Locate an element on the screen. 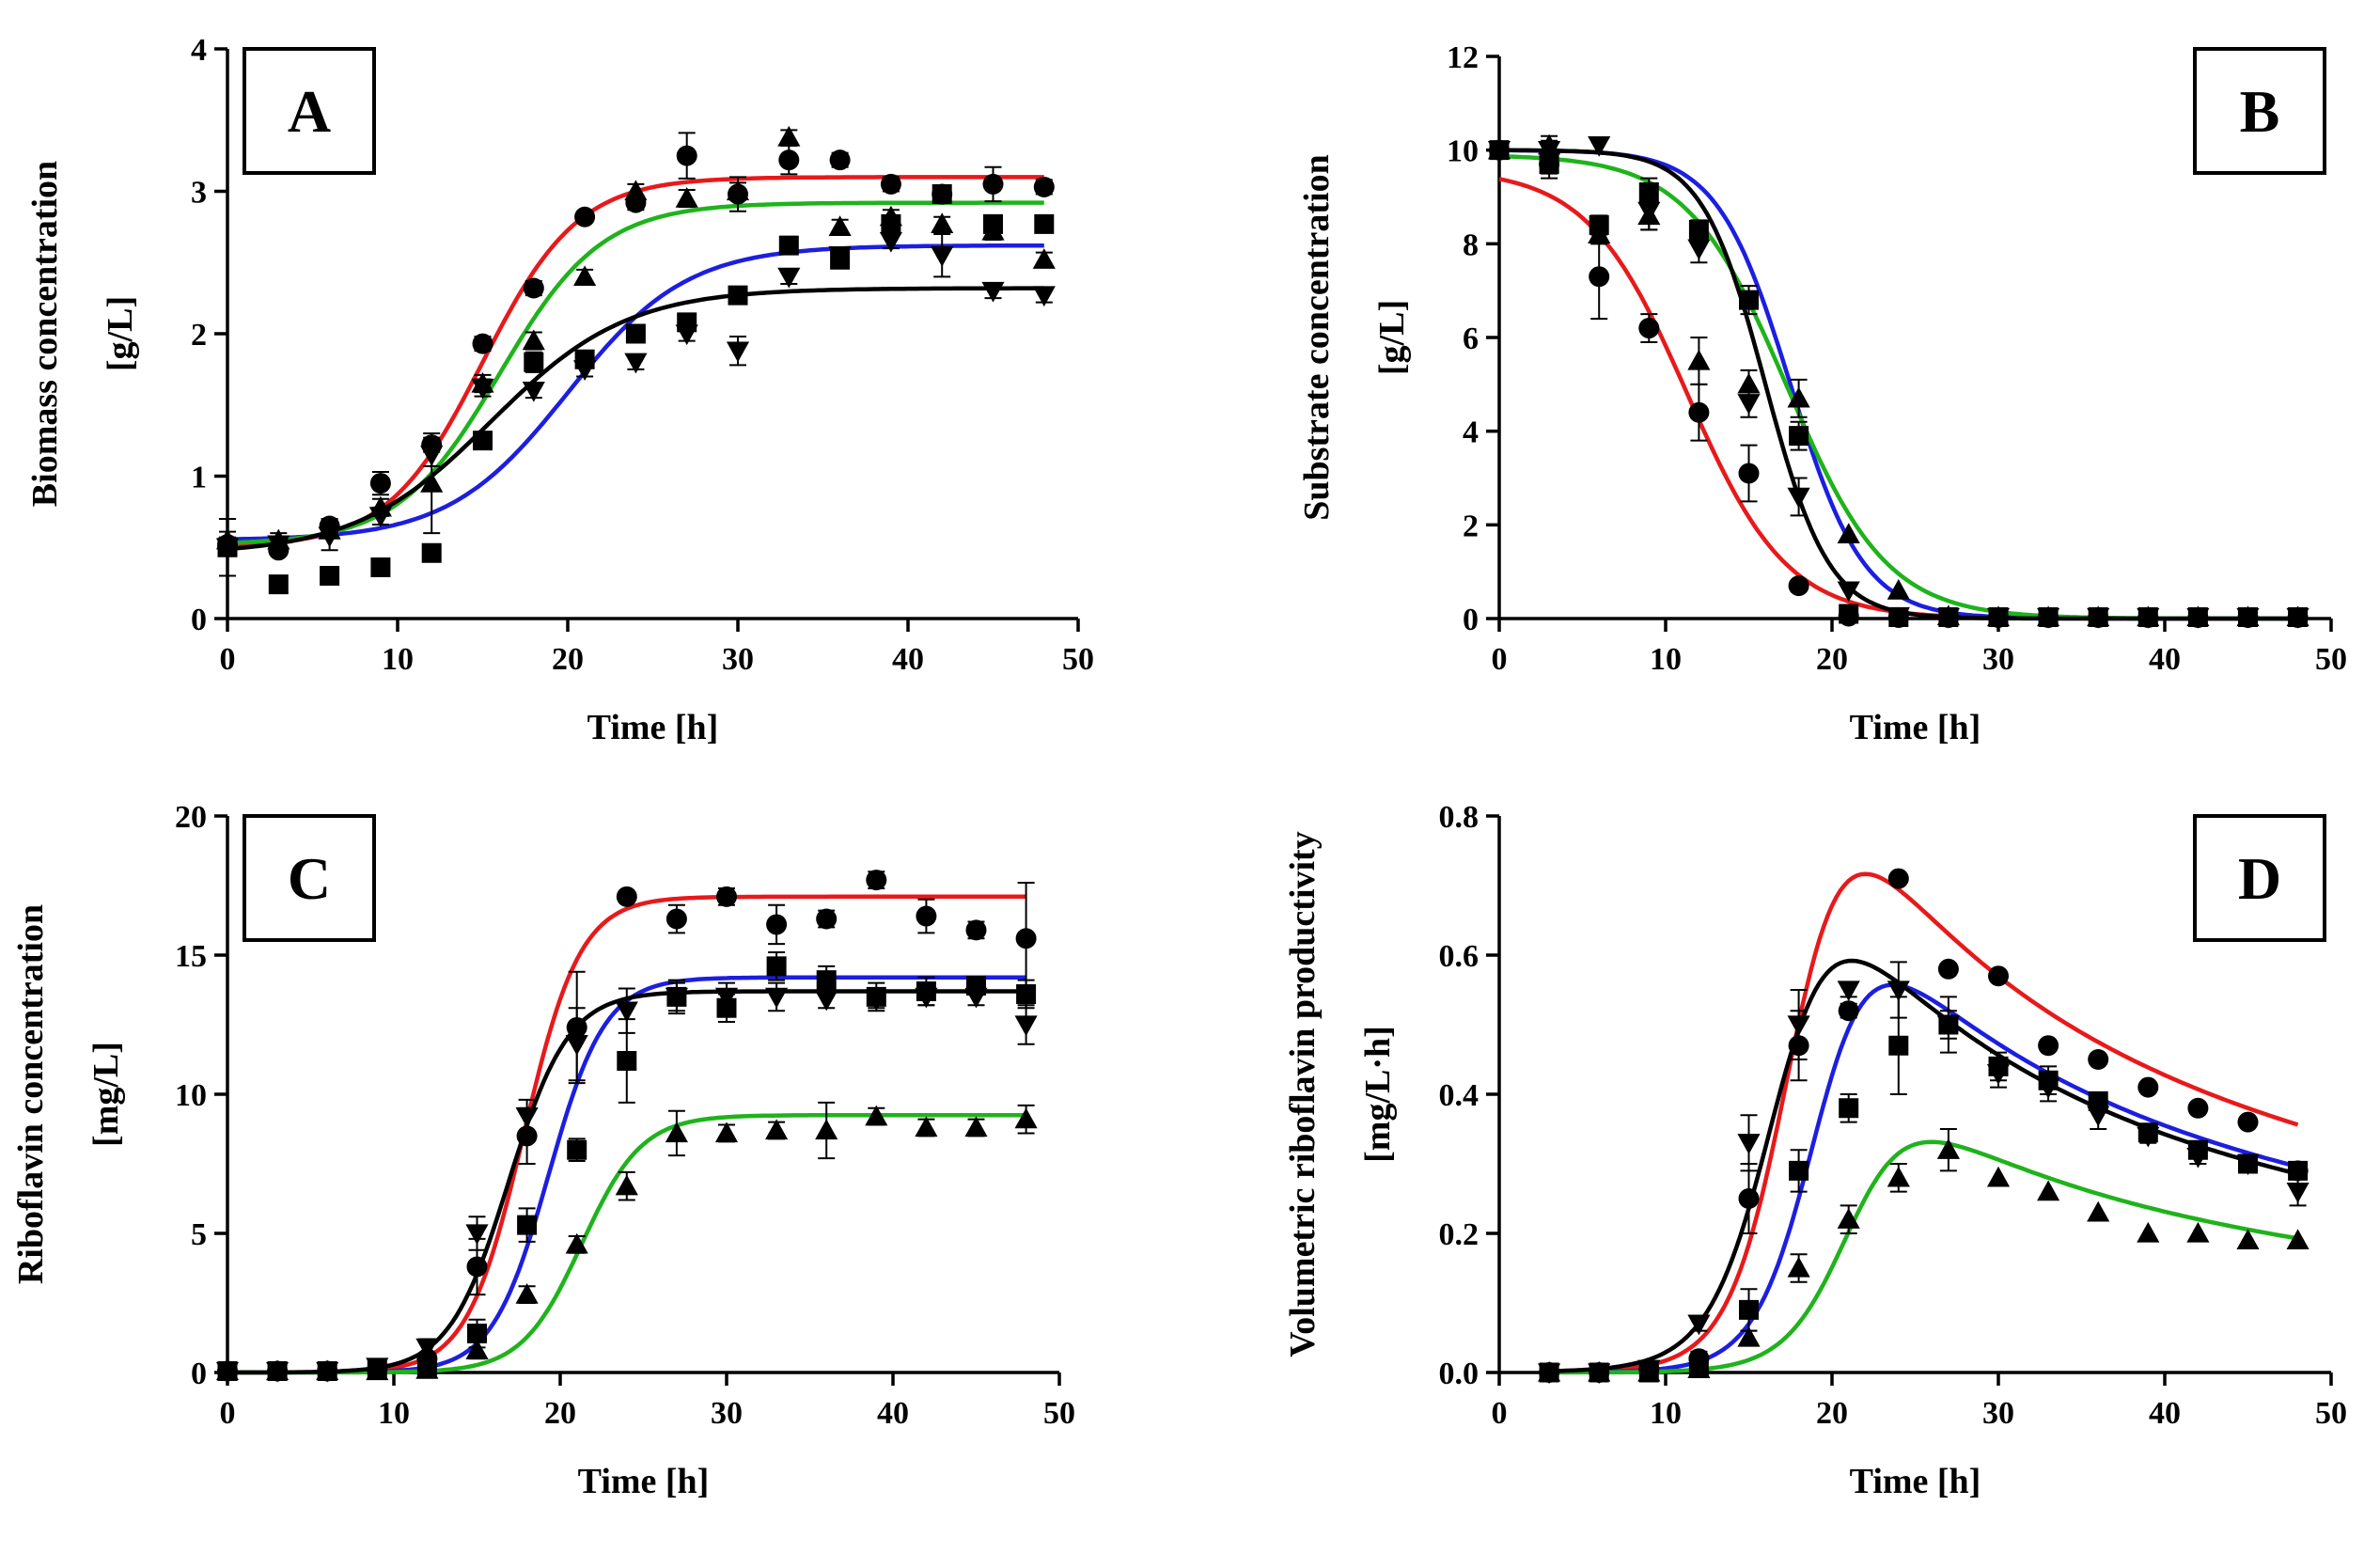 This screenshot has width=2380, height=1553. y-tick-label: 12 is located at coordinates (1463, 57).